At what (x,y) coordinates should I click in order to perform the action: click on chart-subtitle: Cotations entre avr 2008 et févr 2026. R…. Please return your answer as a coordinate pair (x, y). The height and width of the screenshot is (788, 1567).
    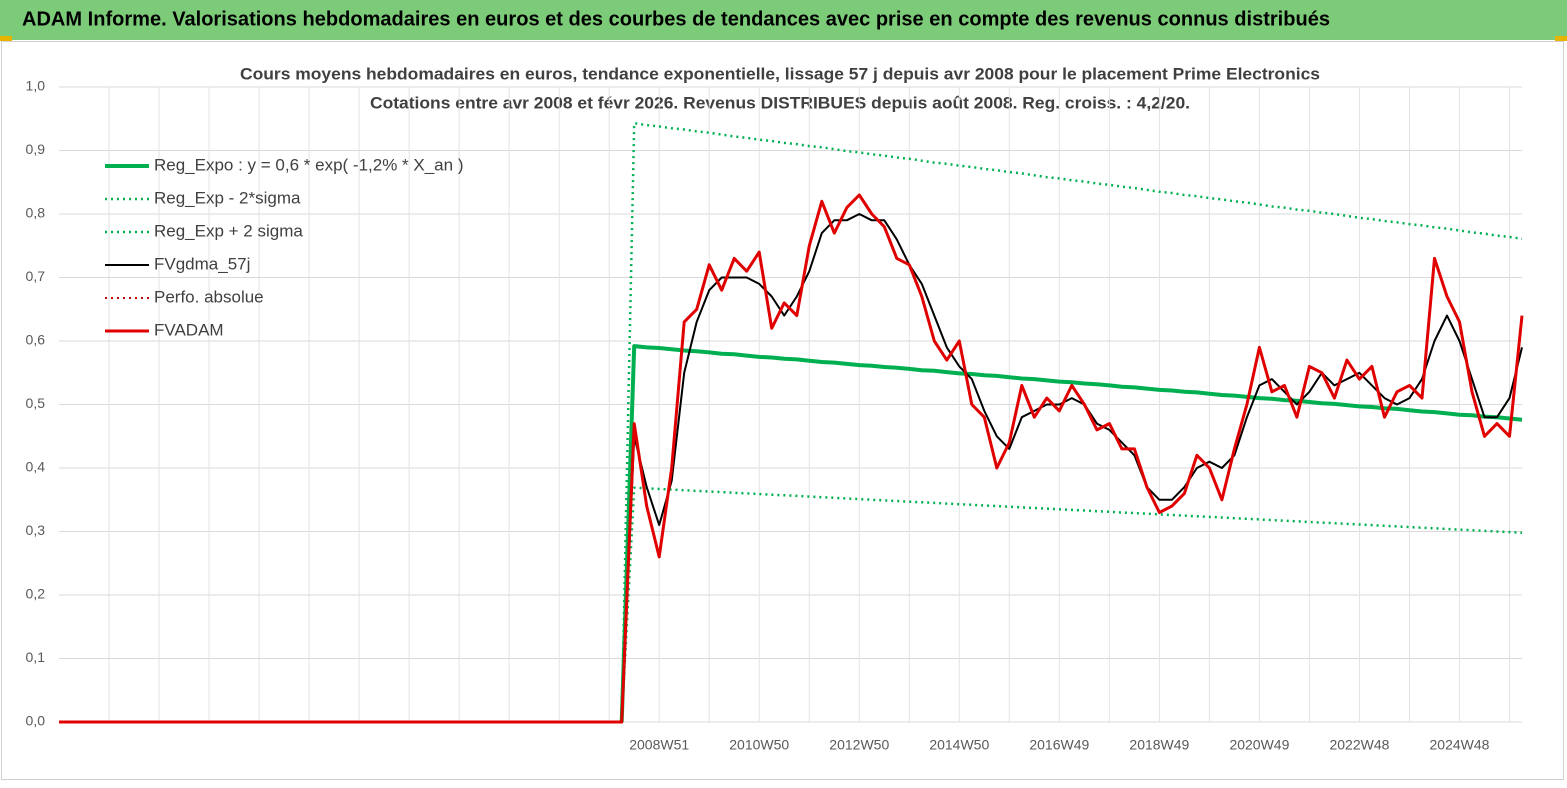
    Looking at the image, I should click on (780, 102).